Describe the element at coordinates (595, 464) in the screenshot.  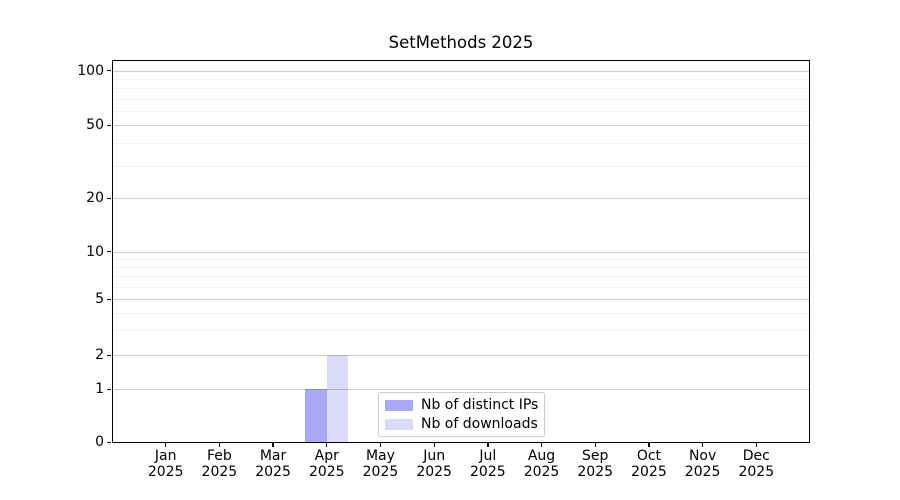
I see `x-tick-label-sep: Sep 2025` at that location.